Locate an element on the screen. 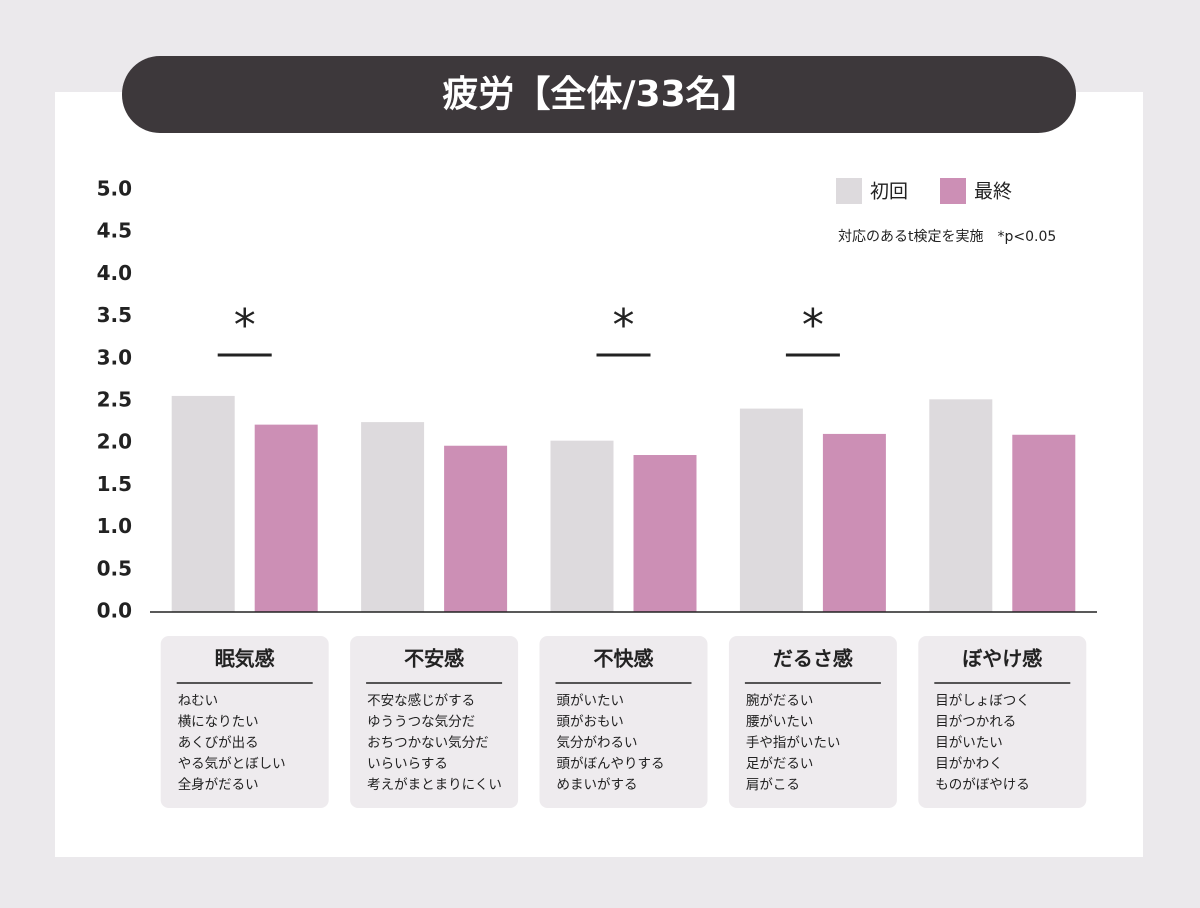  y-tick-label: 5.0 is located at coordinates (114, 189).